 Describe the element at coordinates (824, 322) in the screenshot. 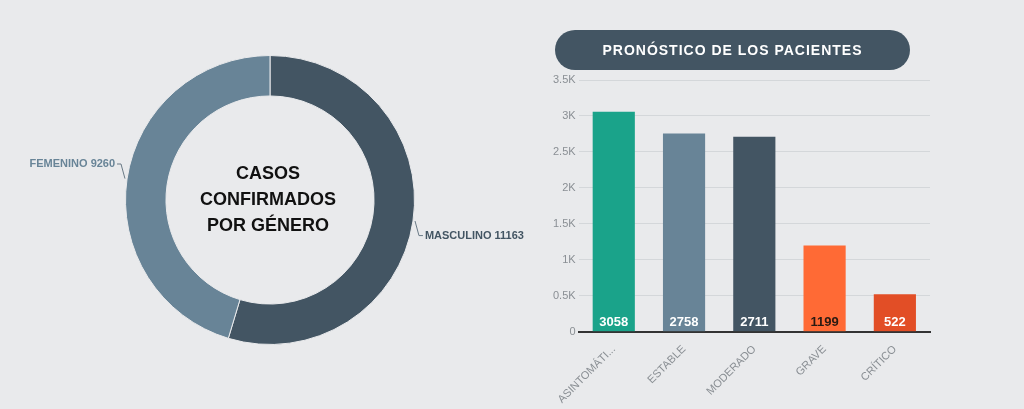

I see `data-label: 1199` at that location.